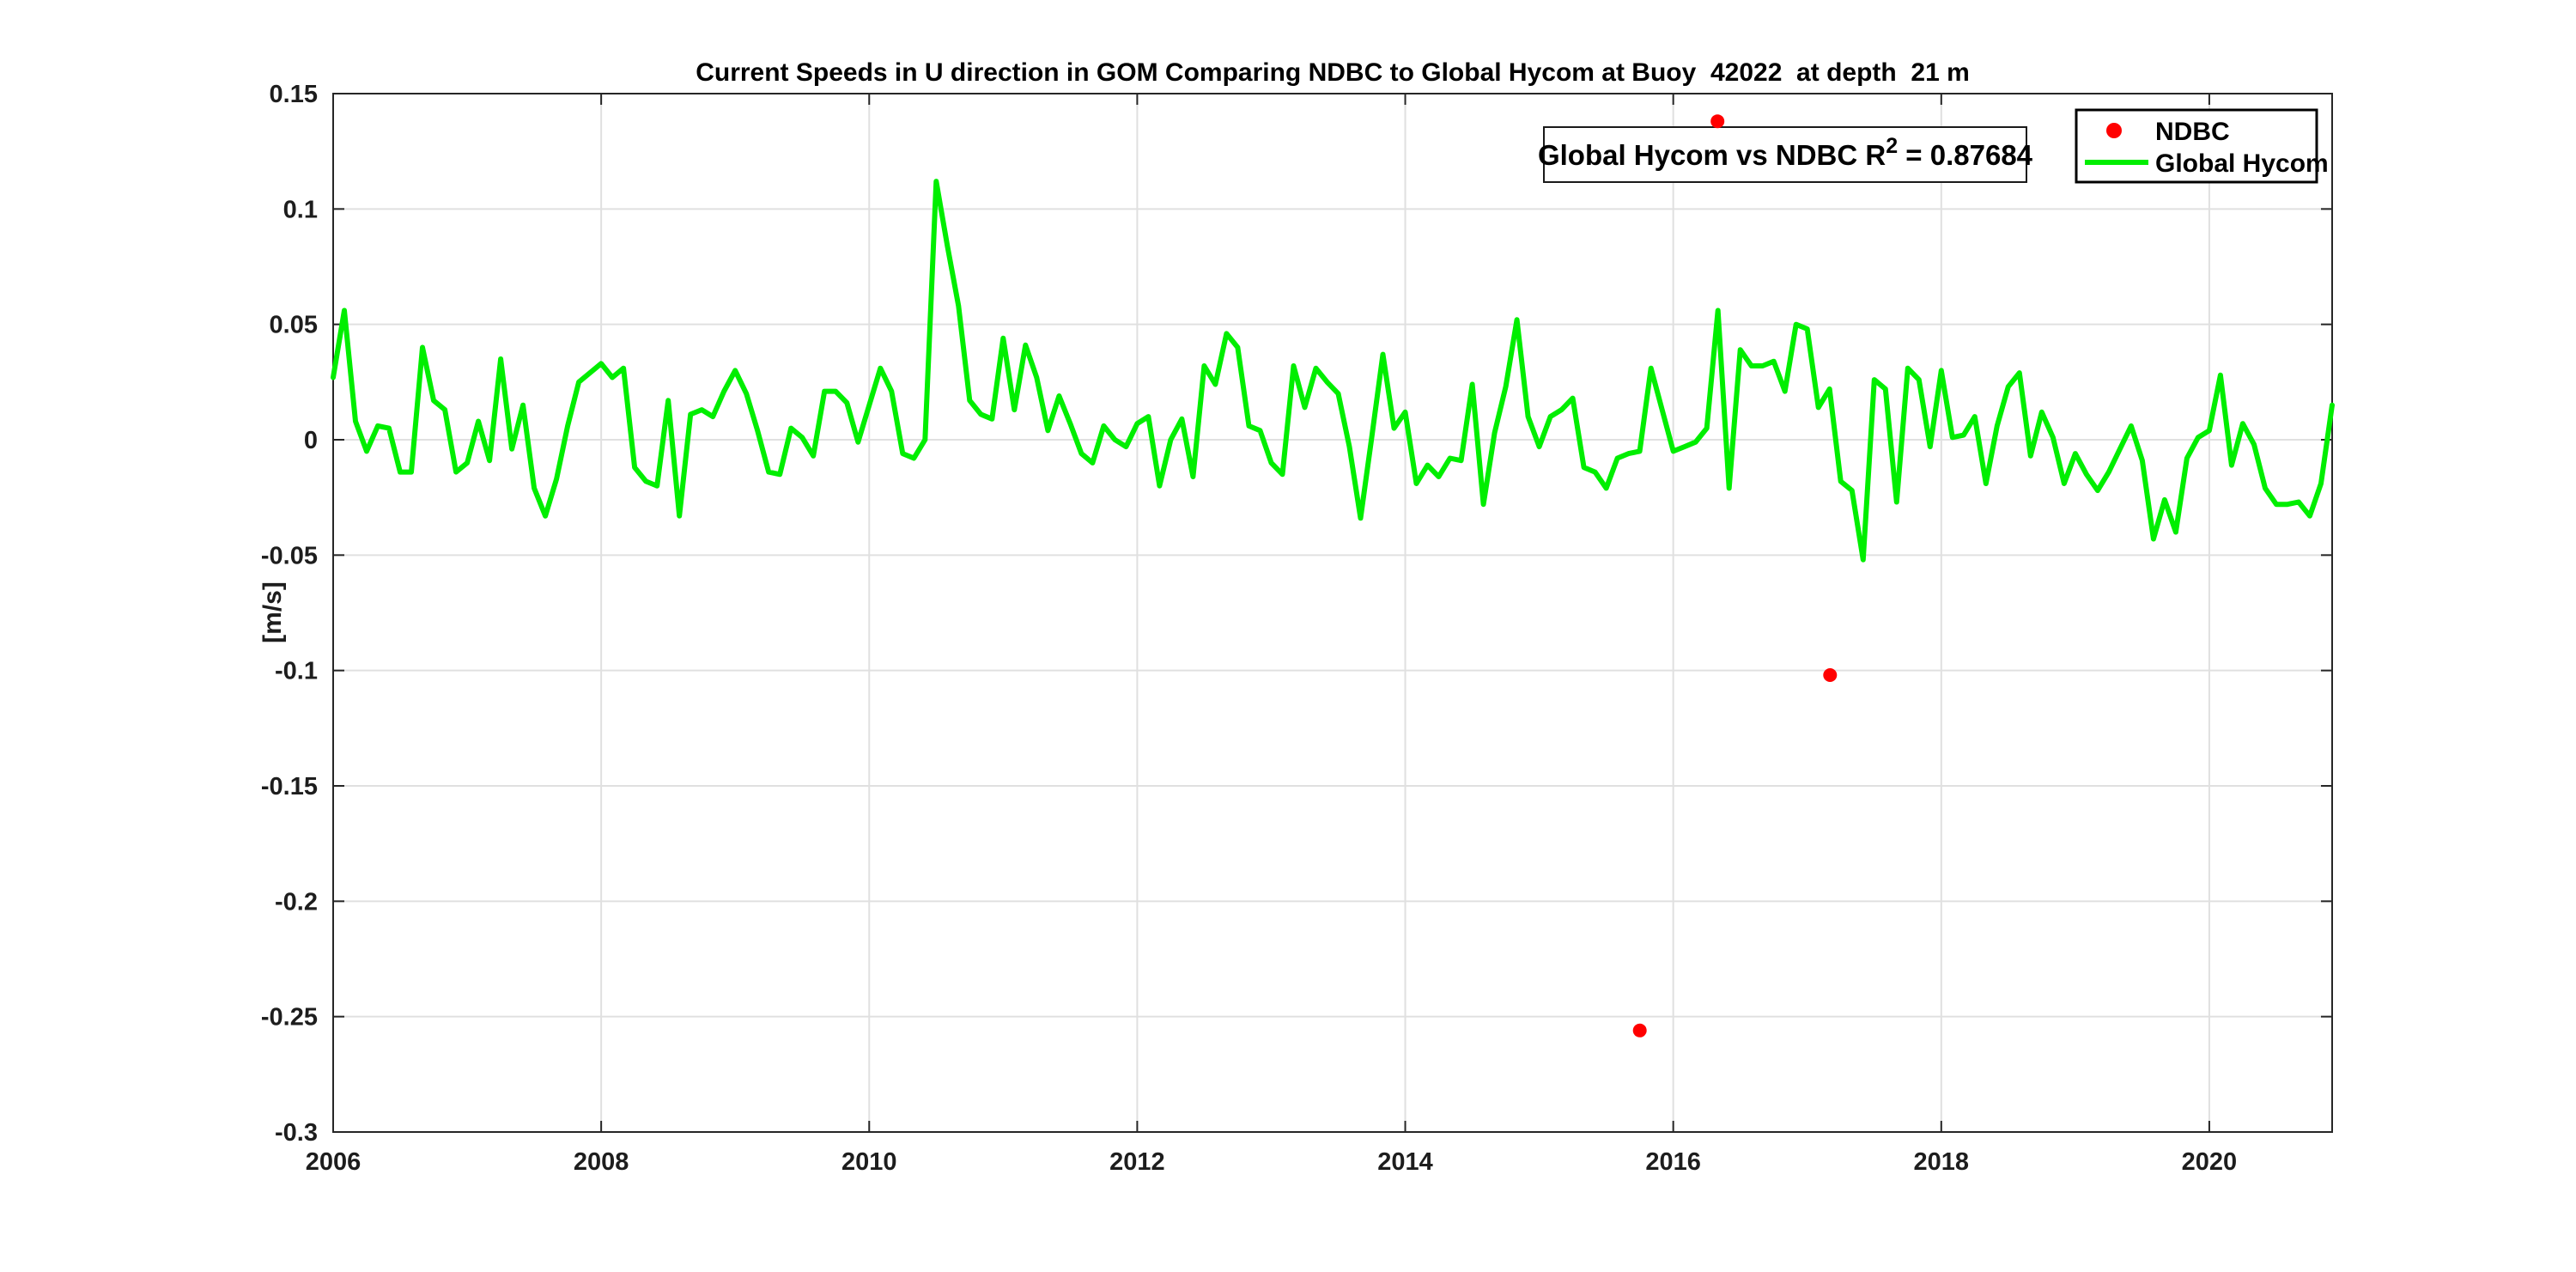 This screenshot has width=2576, height=1272. Describe the element at coordinates (290, 1018) in the screenshot. I see `y-tick-label: -0.25` at that location.